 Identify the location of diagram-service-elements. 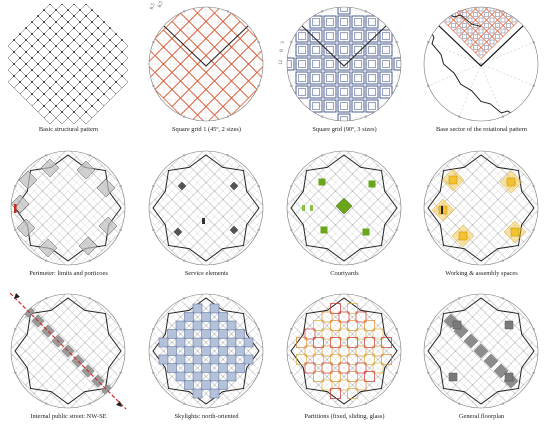
(206, 208).